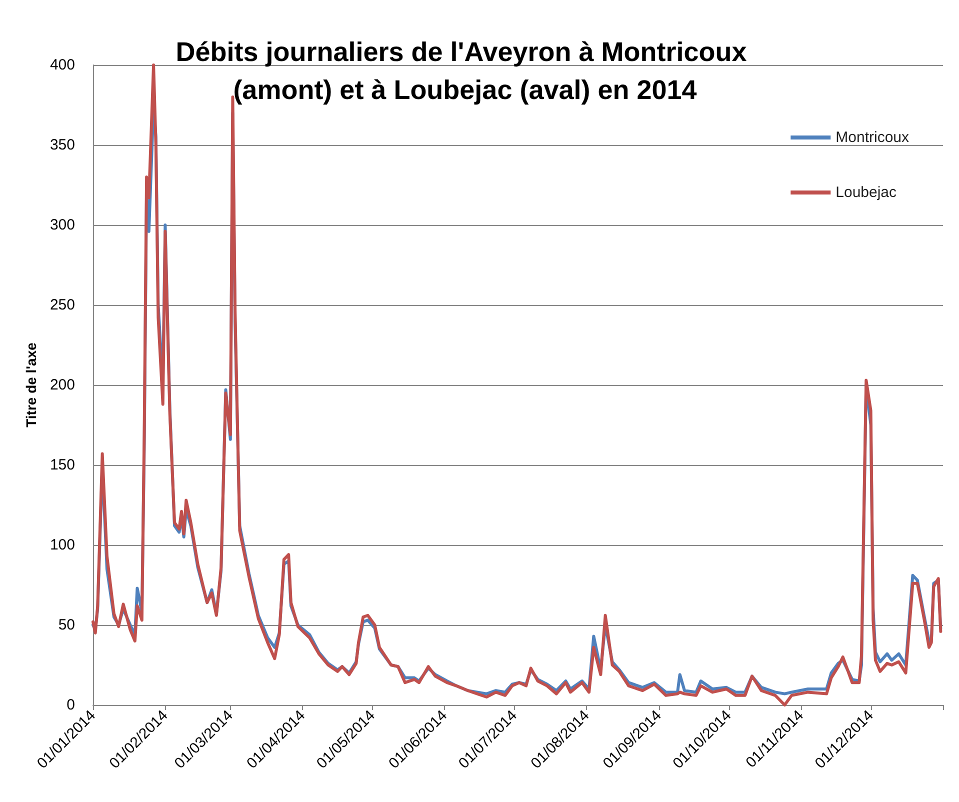  What do you see at coordinates (867, 192) in the screenshot?
I see `legend-label: Loubejac` at bounding box center [867, 192].